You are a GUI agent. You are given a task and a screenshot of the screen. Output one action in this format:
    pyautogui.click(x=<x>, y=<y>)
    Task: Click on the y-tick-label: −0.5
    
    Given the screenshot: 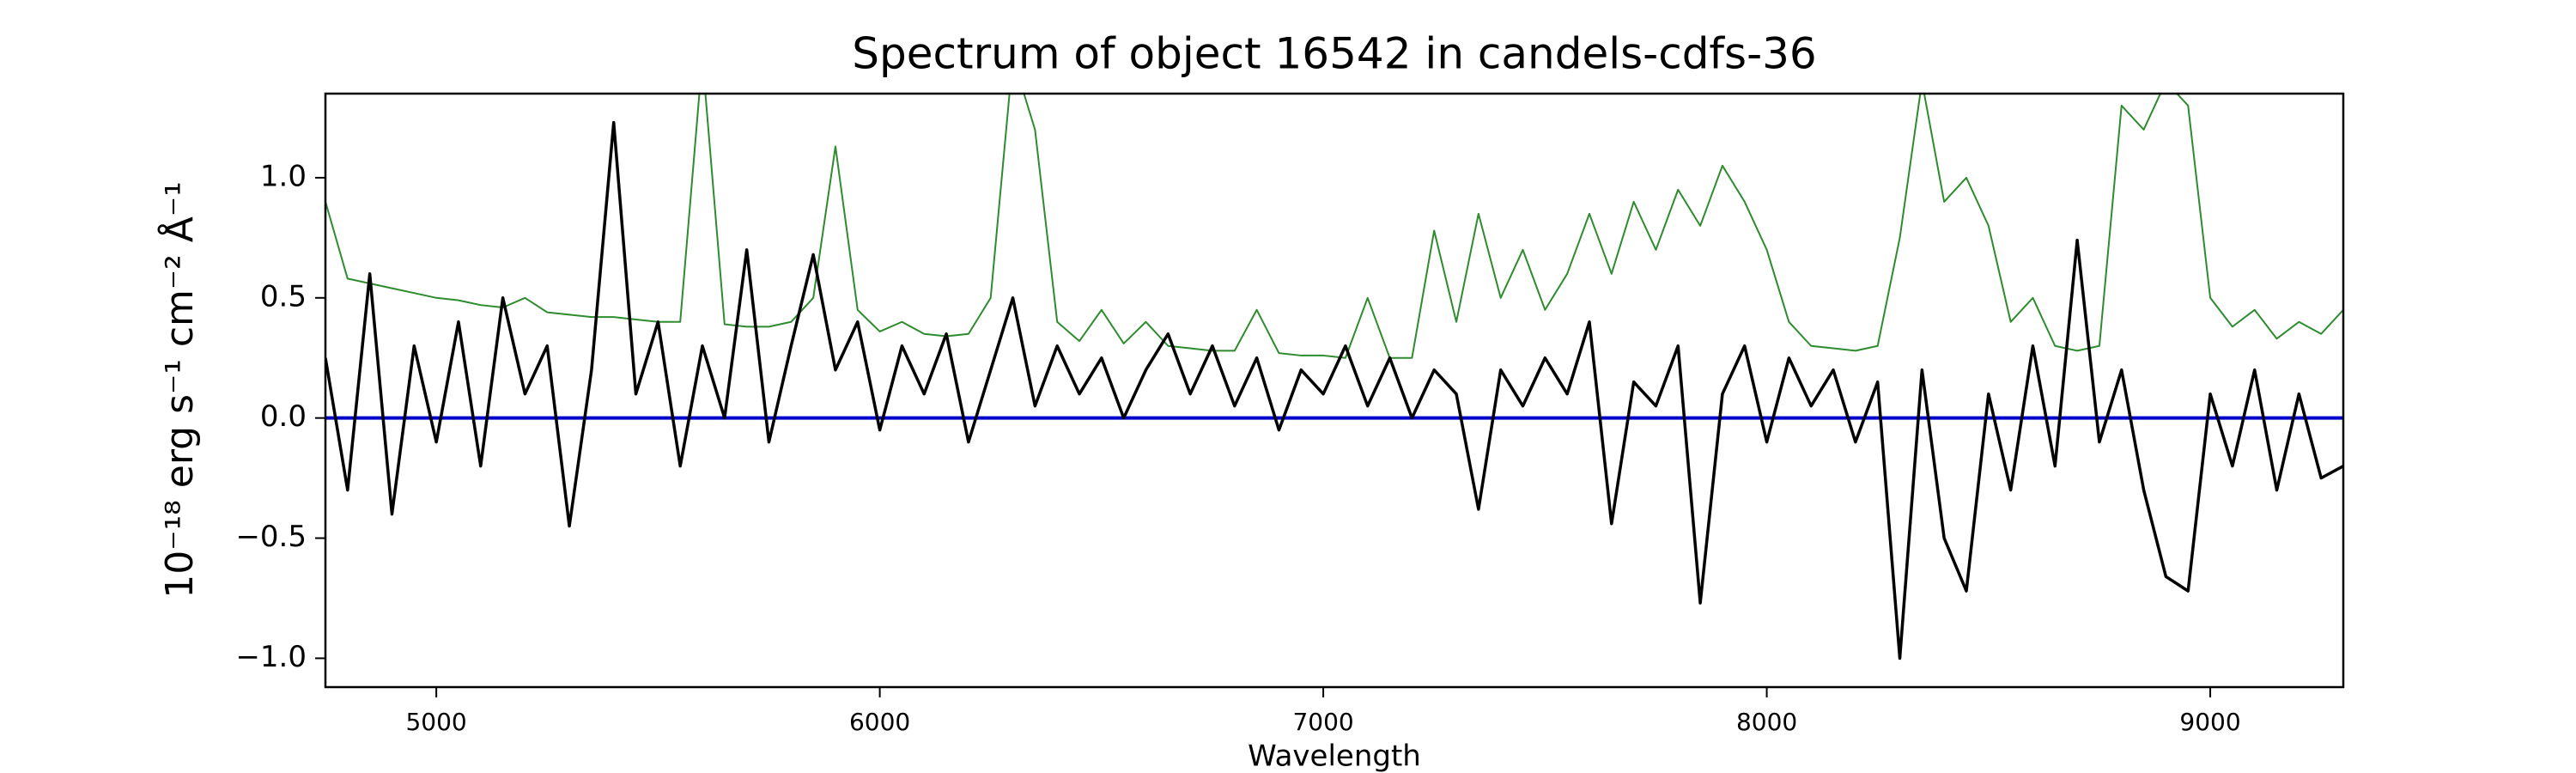 What is the action you would take?
    pyautogui.click(x=271, y=537)
    